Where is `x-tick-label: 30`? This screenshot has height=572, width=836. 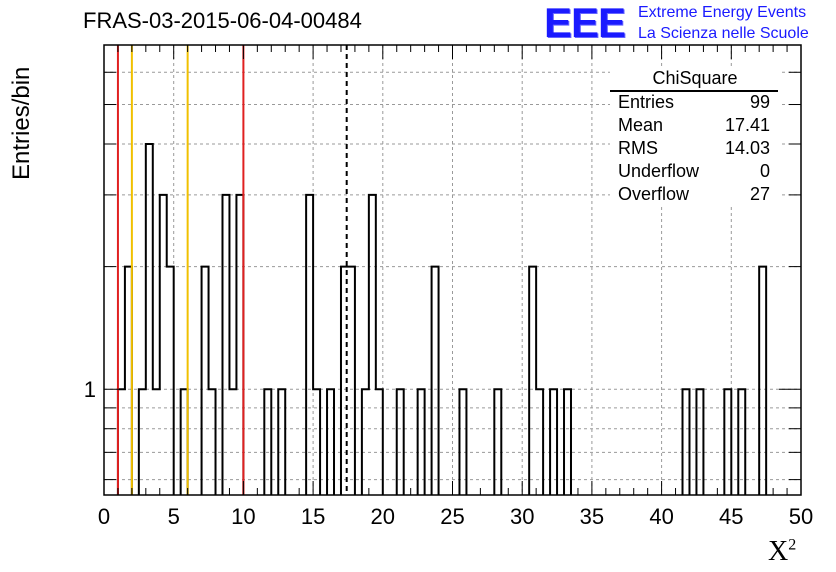 x-tick-label: 30 is located at coordinates (522, 516).